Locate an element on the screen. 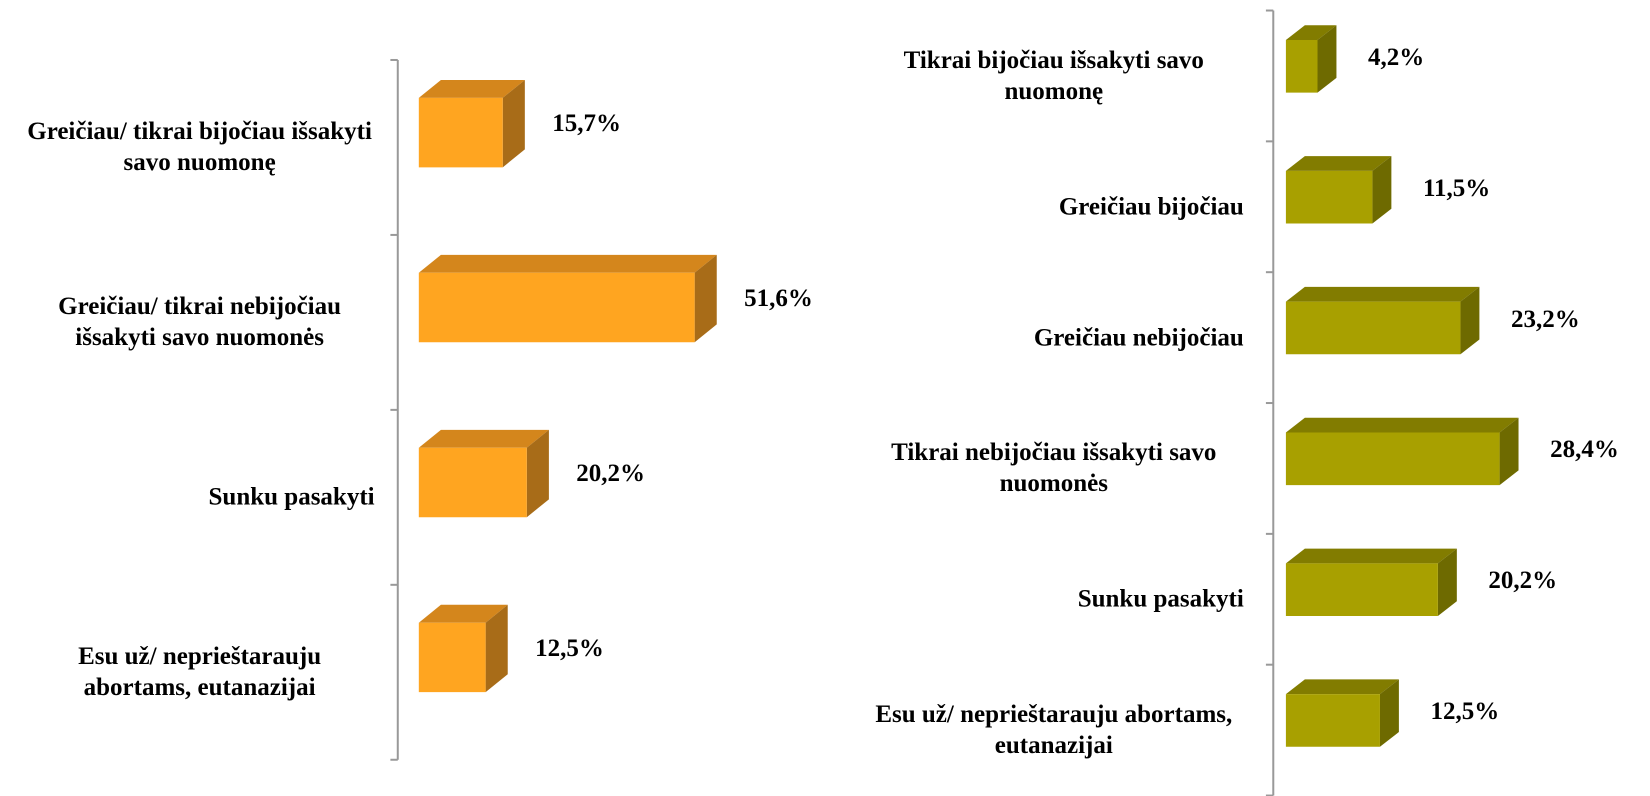 The height and width of the screenshot is (796, 1650). category-label: Greičiau nebijočiau is located at coordinates (1033, 337).